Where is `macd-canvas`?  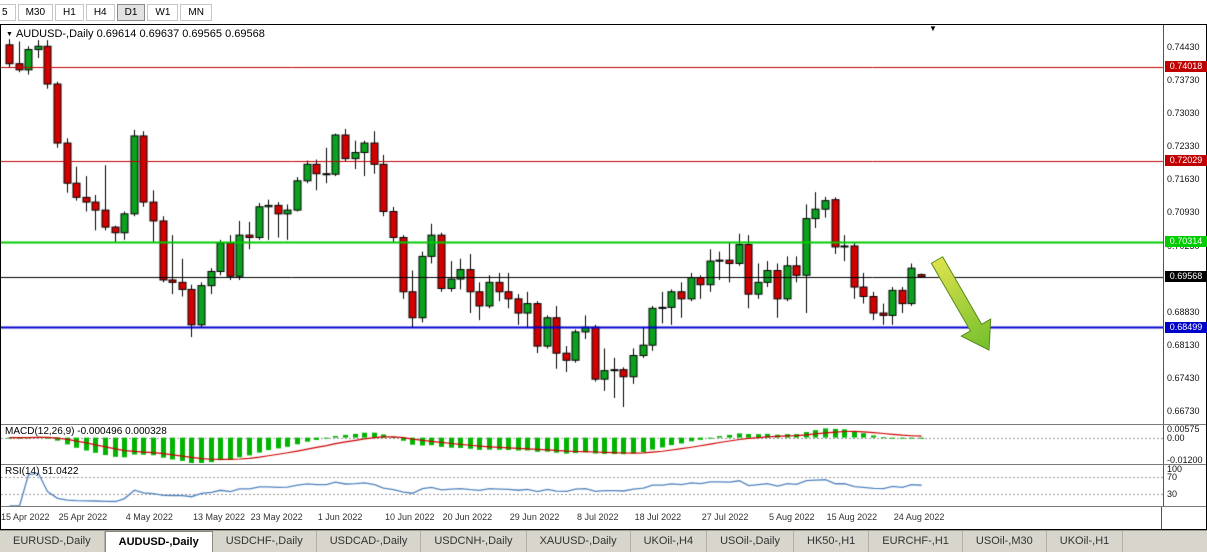 macd-canvas is located at coordinates (582, 444).